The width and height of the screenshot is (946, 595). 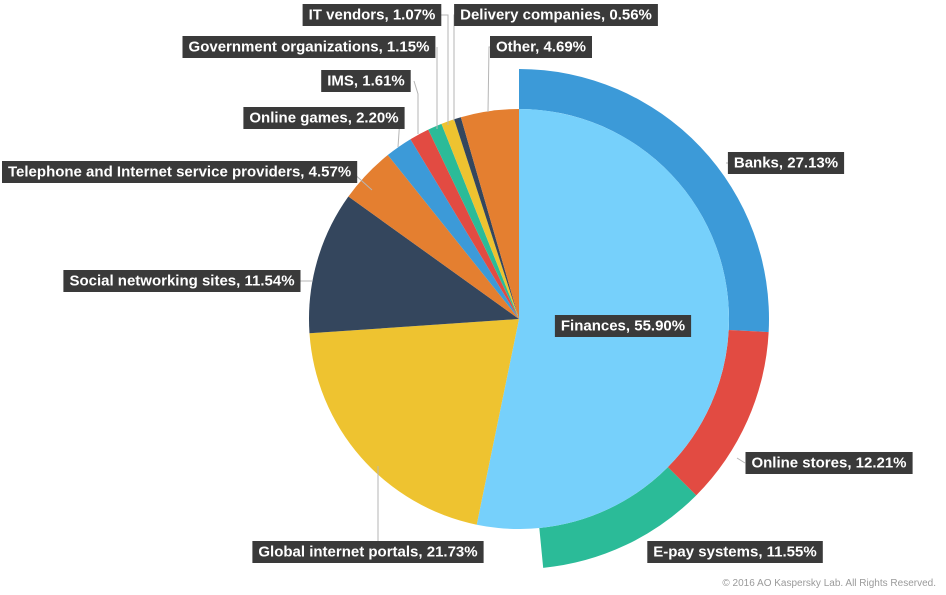 I want to click on label-text-delivery-companies: Delivery companies, 0.56%, so click(x=556, y=15).